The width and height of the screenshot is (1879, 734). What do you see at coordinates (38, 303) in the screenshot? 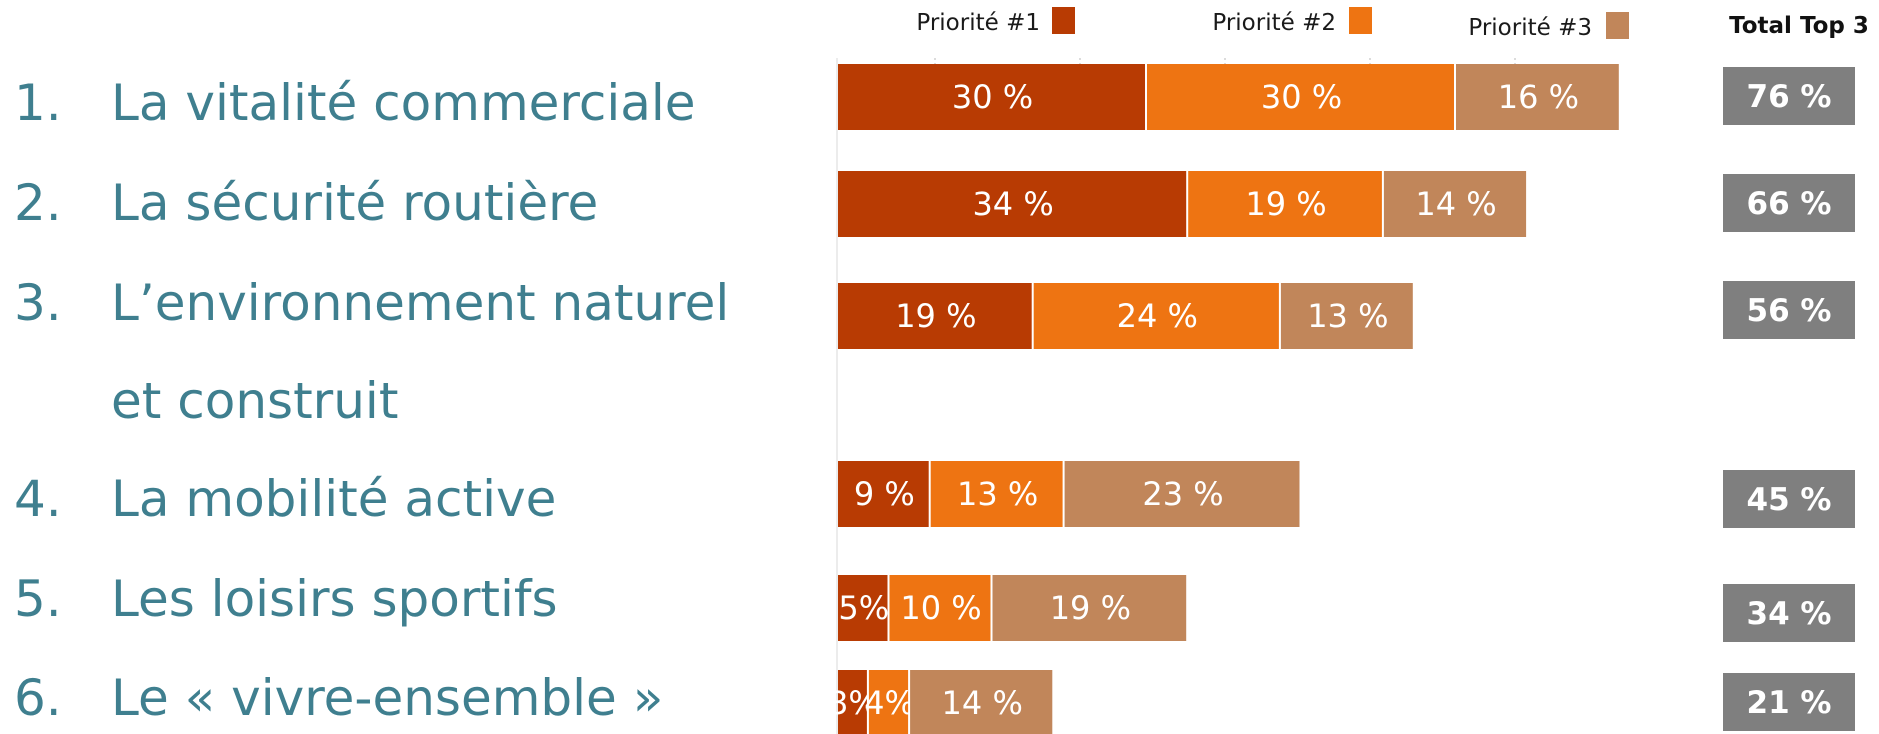
I see `list-item-number: 3.` at bounding box center [38, 303].